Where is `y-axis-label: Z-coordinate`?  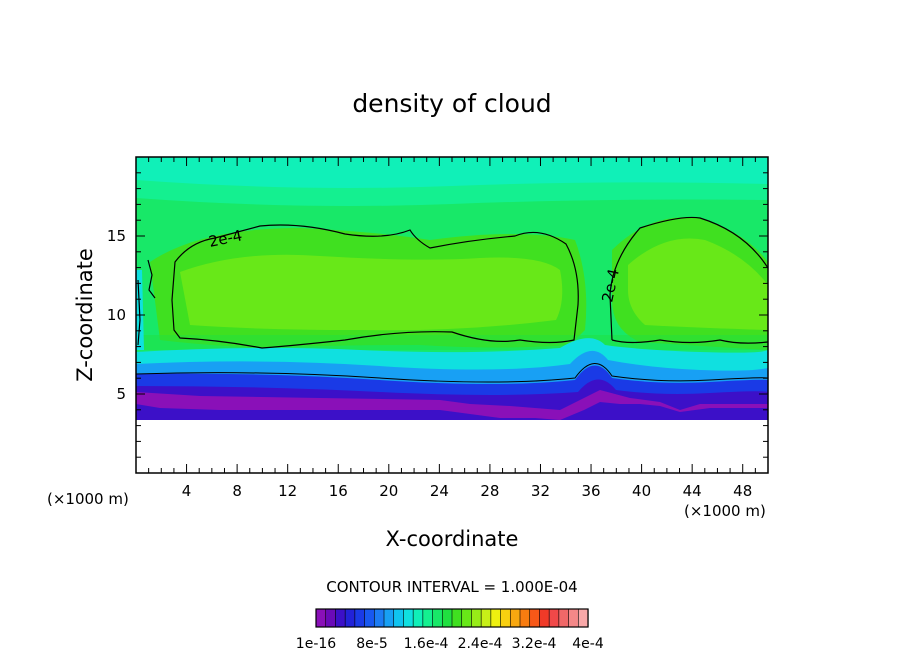
y-axis-label: Z-coordinate is located at coordinates (85, 315).